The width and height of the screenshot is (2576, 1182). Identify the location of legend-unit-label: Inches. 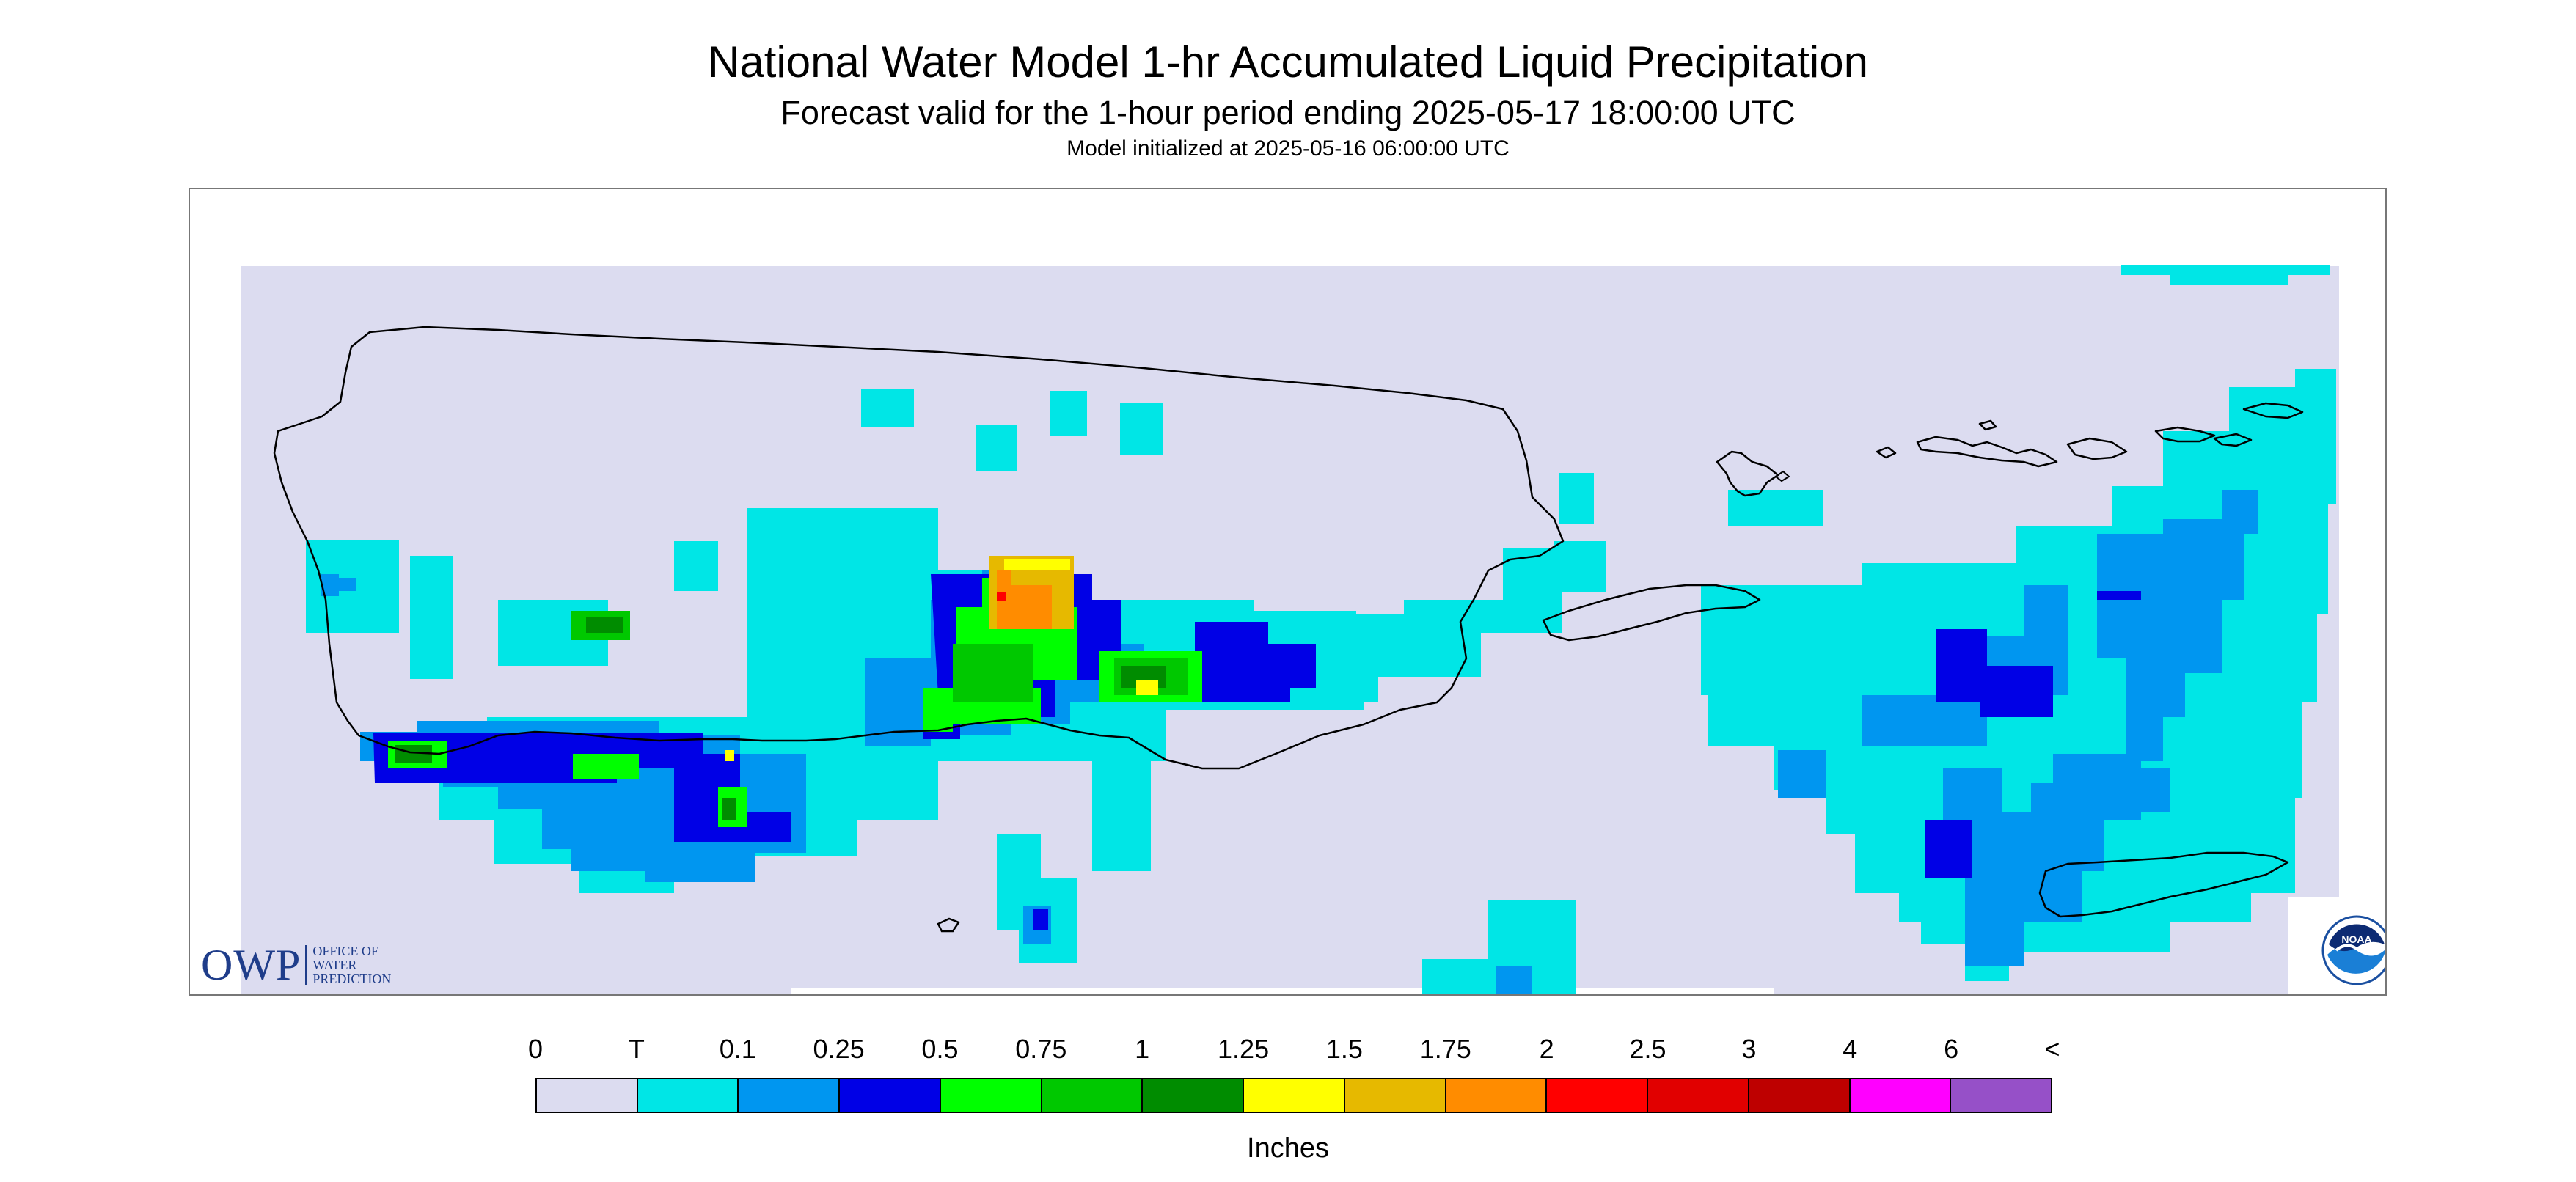
(1288, 1148).